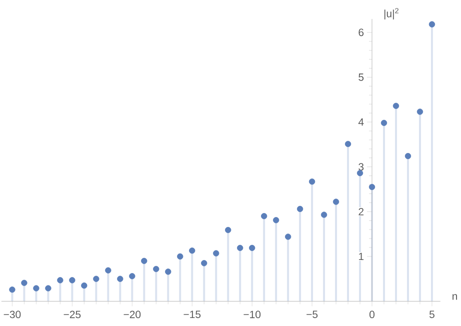  What do you see at coordinates (371, 314) in the screenshot?
I see `x-tick-label: 0` at bounding box center [371, 314].